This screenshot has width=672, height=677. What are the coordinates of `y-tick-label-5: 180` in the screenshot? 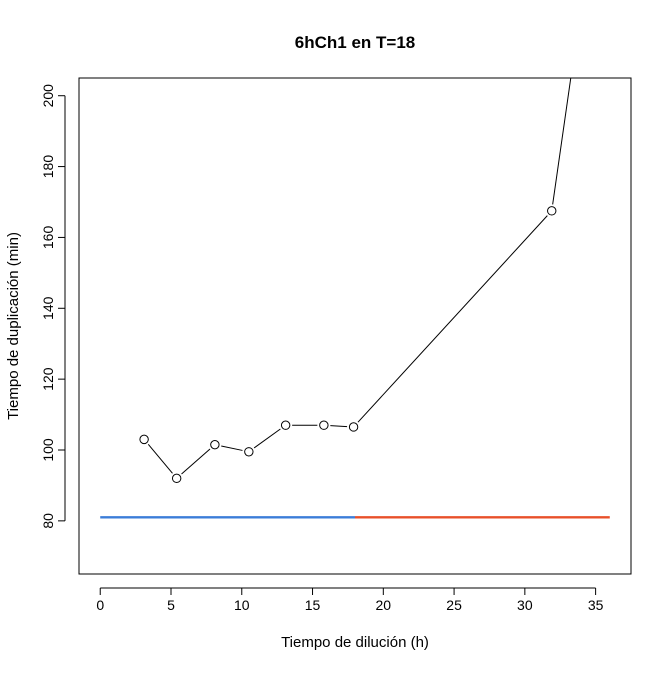 It's located at (48, 167).